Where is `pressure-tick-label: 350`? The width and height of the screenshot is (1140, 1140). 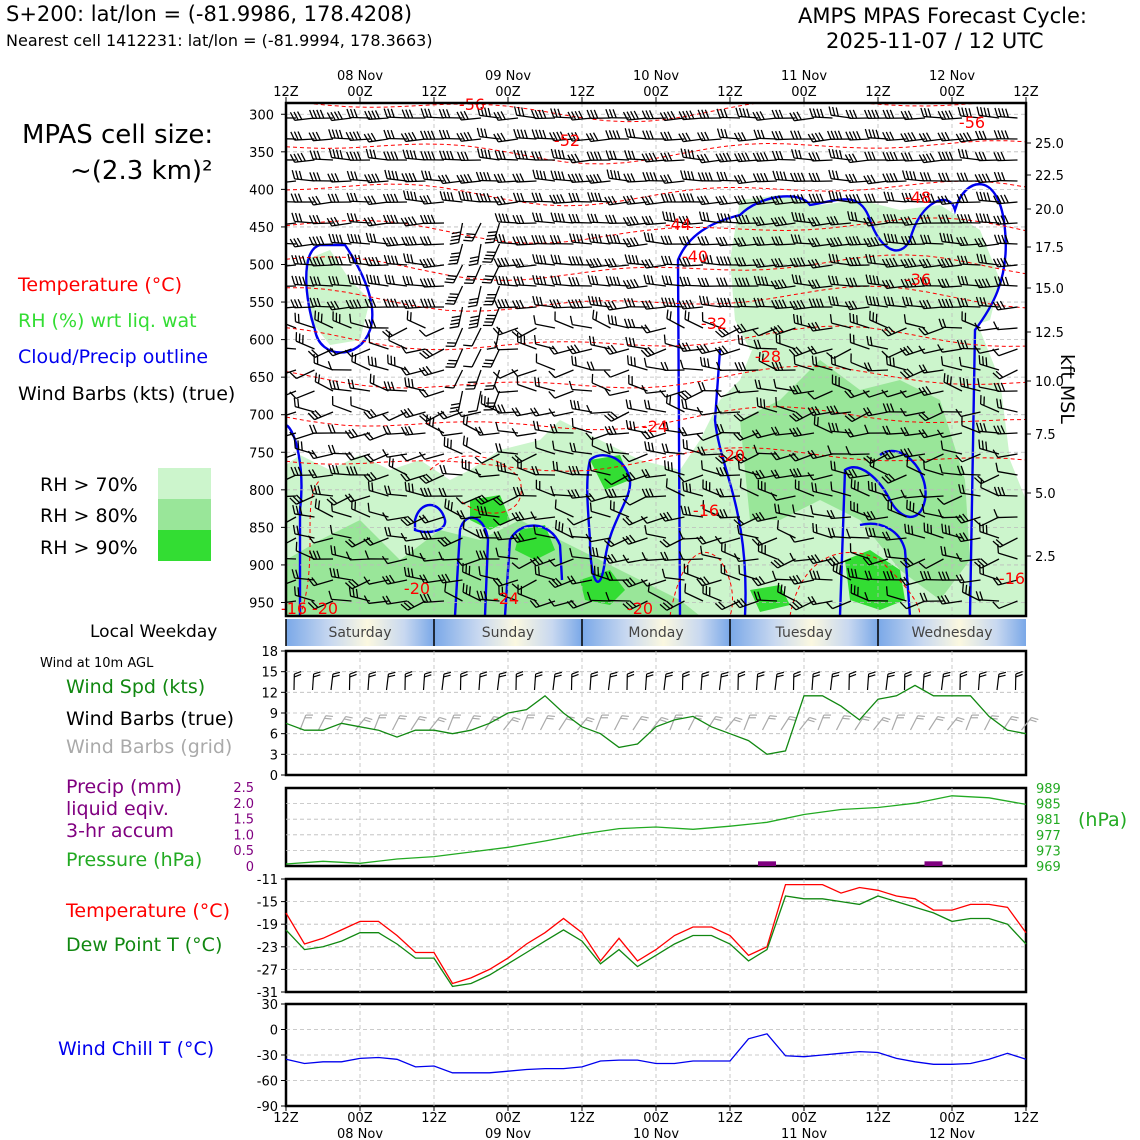
pressure-tick-label: 350 is located at coordinates (261, 153).